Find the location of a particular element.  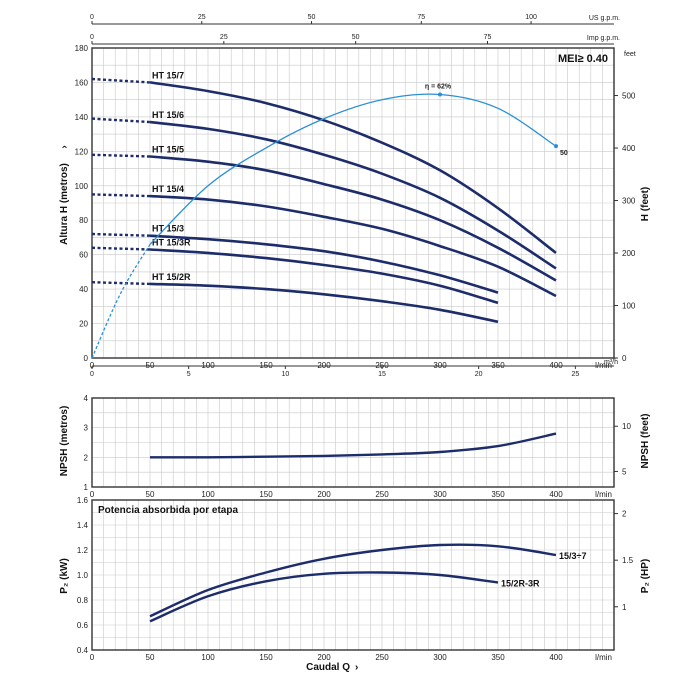

panel-frame is located at coordinates (353, 442).